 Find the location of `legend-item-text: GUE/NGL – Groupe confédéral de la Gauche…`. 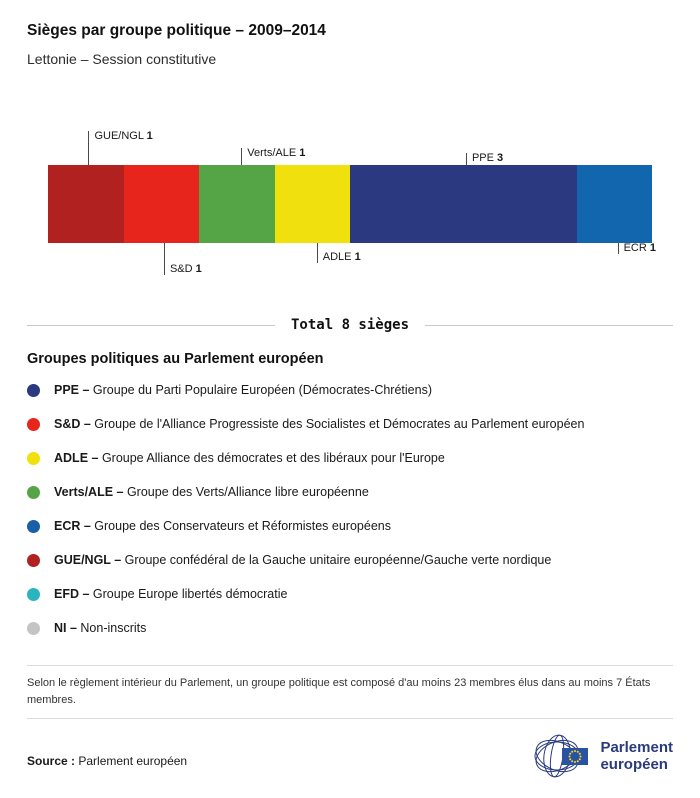

legend-item-text: GUE/NGL – Groupe confédéral de la Gauche… is located at coordinates (303, 560).